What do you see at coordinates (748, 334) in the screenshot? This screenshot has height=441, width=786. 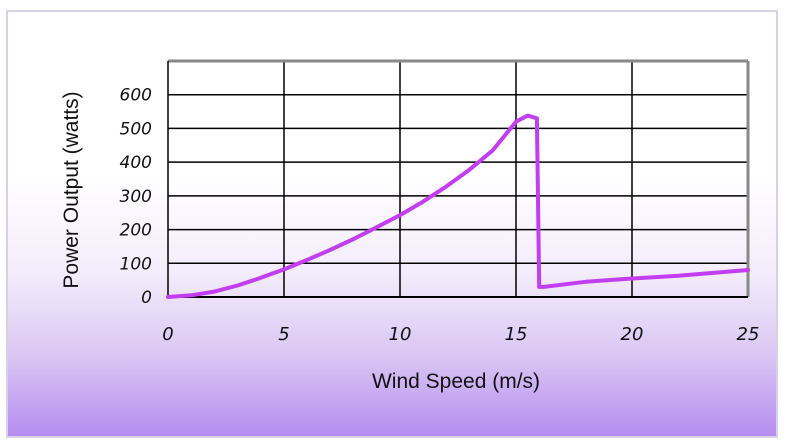 I see `x-tick-label-25: 25` at bounding box center [748, 334].